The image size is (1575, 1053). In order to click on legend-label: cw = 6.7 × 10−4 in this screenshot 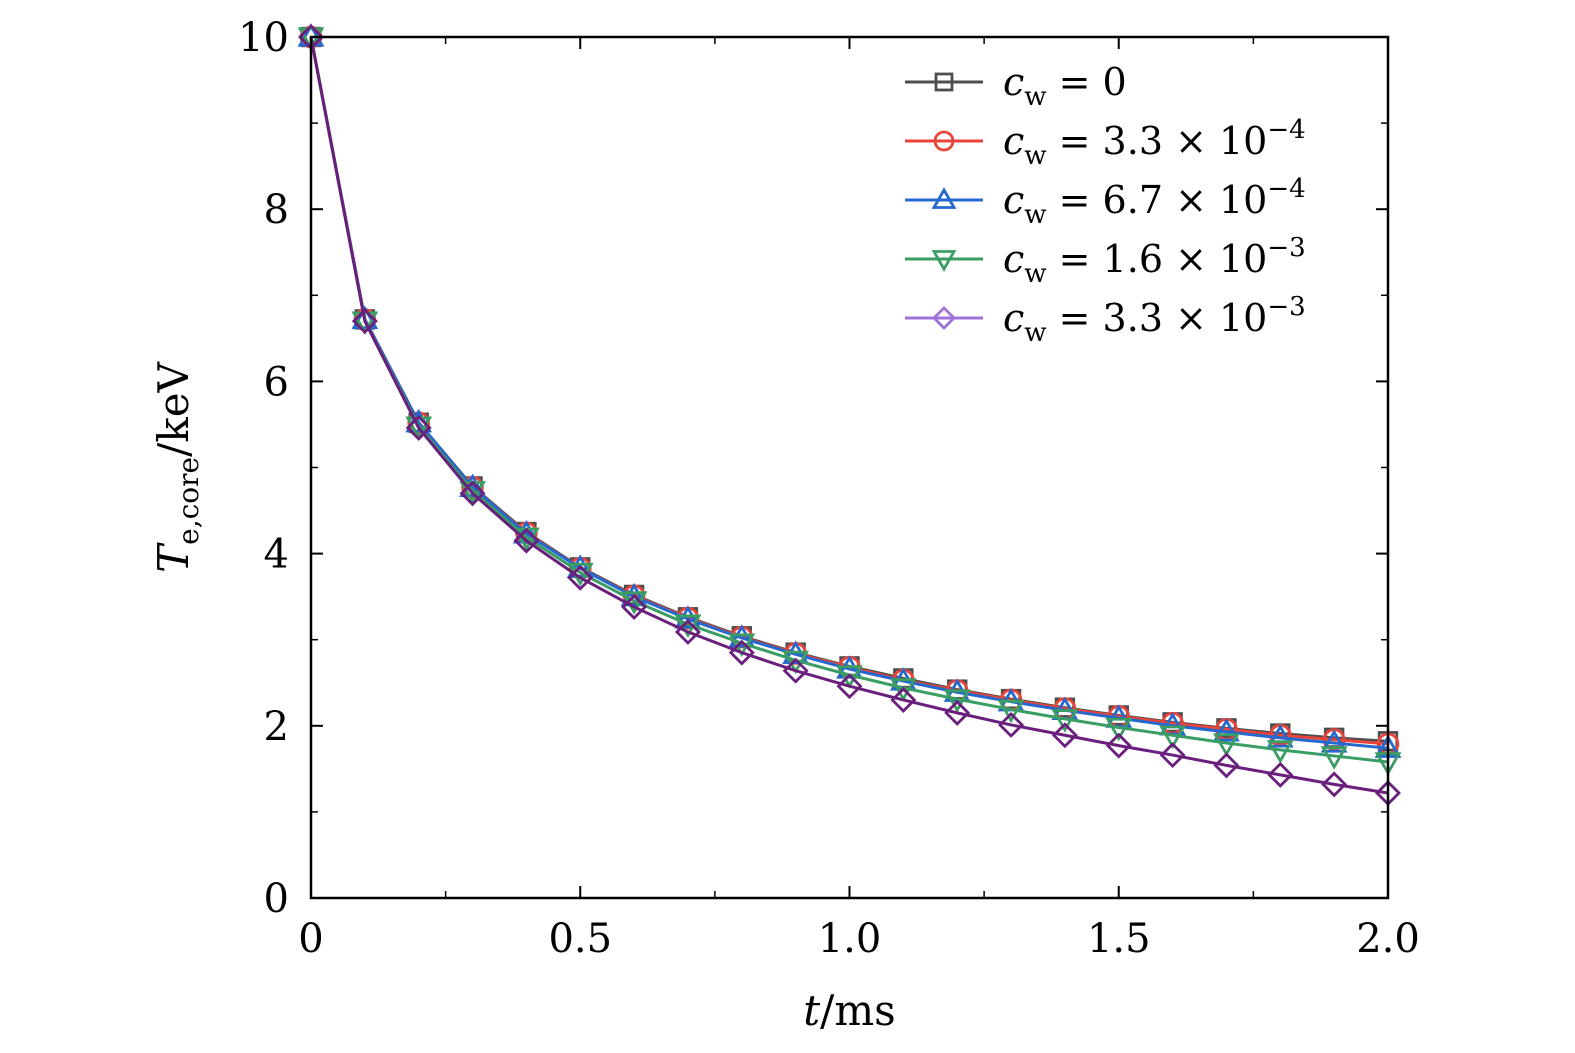, I will do `click(1154, 202)`.